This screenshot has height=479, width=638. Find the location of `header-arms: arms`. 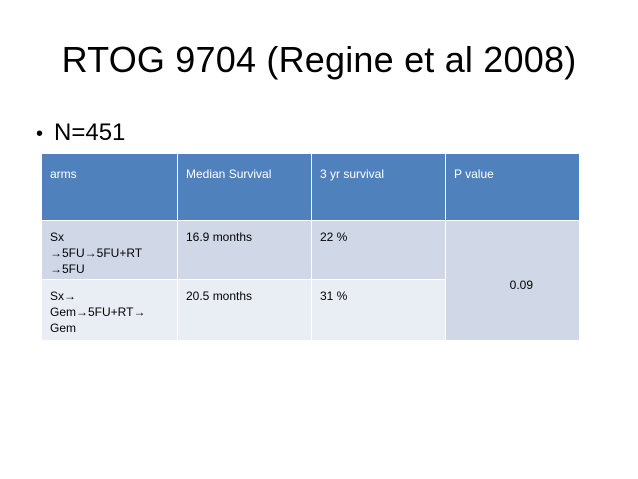

header-arms: arms is located at coordinates (109, 187).